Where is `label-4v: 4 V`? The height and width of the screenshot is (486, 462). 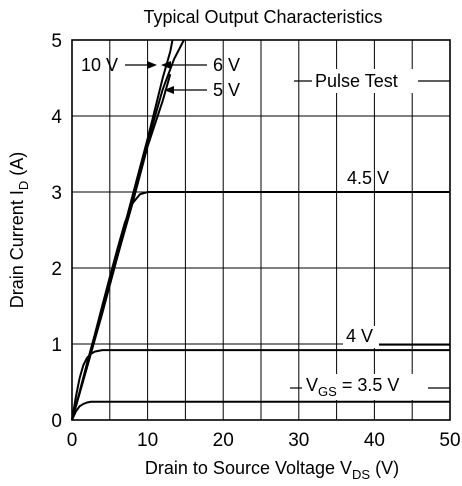
label-4v: 4 V is located at coordinates (359, 336).